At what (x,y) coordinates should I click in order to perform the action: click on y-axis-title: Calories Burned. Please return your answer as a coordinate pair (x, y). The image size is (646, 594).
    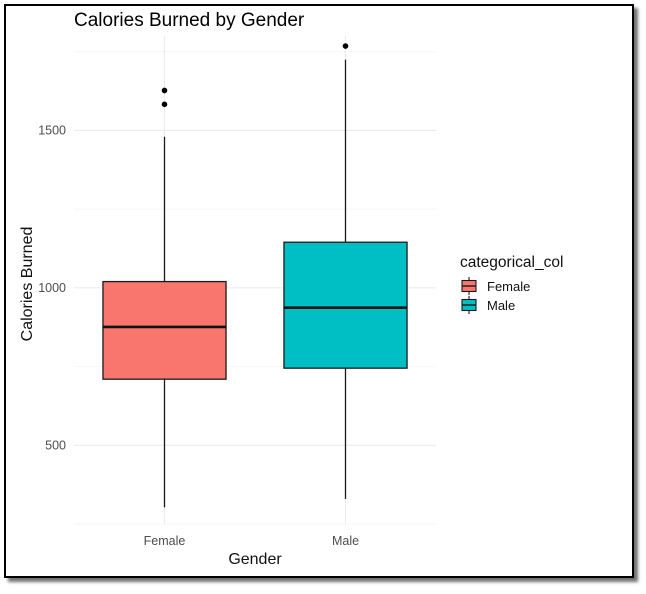
    Looking at the image, I should click on (27, 284).